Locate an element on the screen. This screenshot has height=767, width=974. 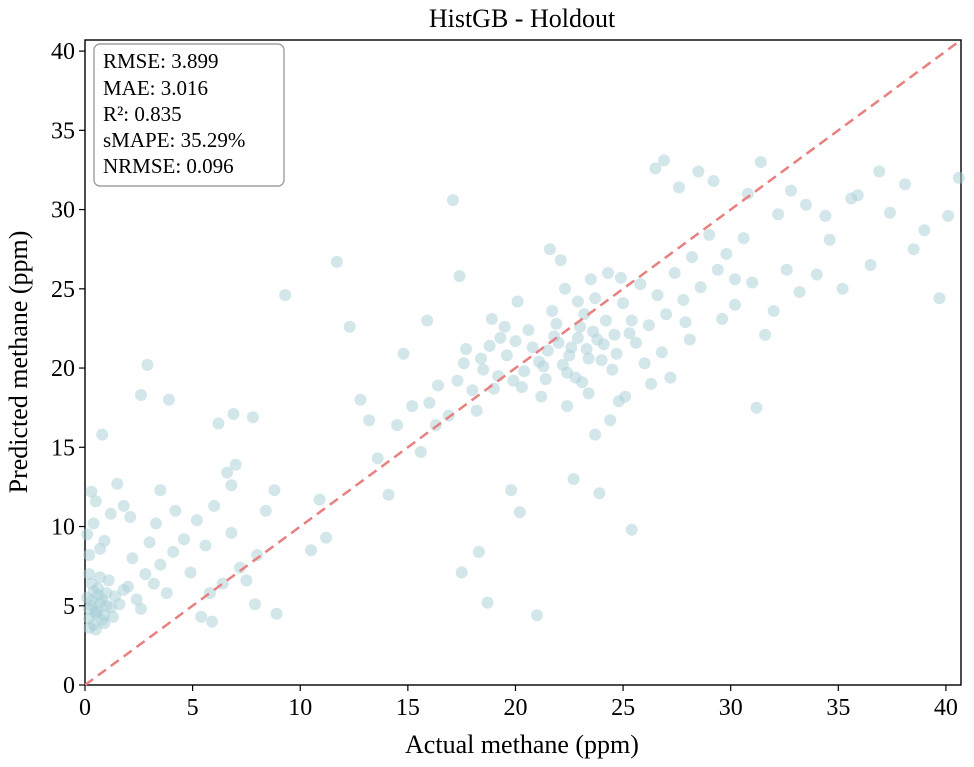
y-tick-label: 35 is located at coordinates (63, 131).